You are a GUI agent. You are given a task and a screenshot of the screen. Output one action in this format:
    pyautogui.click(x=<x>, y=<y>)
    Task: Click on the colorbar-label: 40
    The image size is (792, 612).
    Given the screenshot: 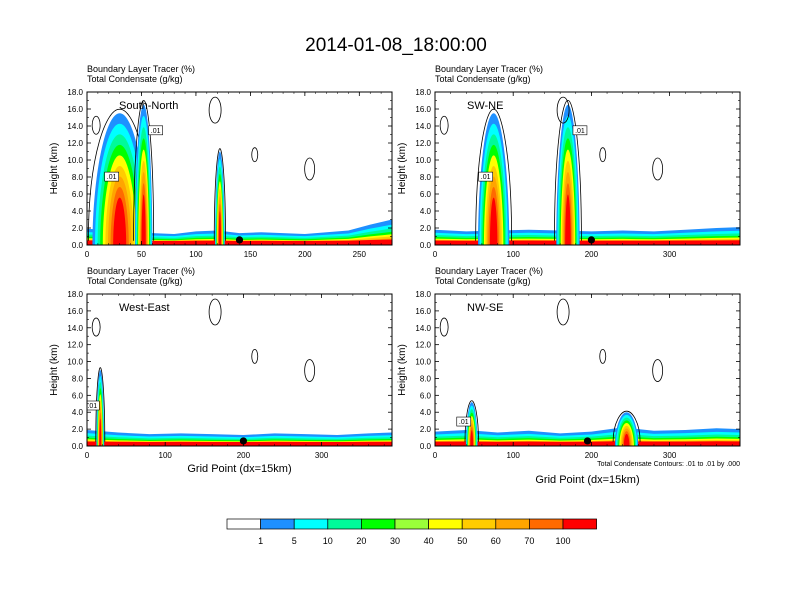 What is the action you would take?
    pyautogui.click(x=429, y=541)
    